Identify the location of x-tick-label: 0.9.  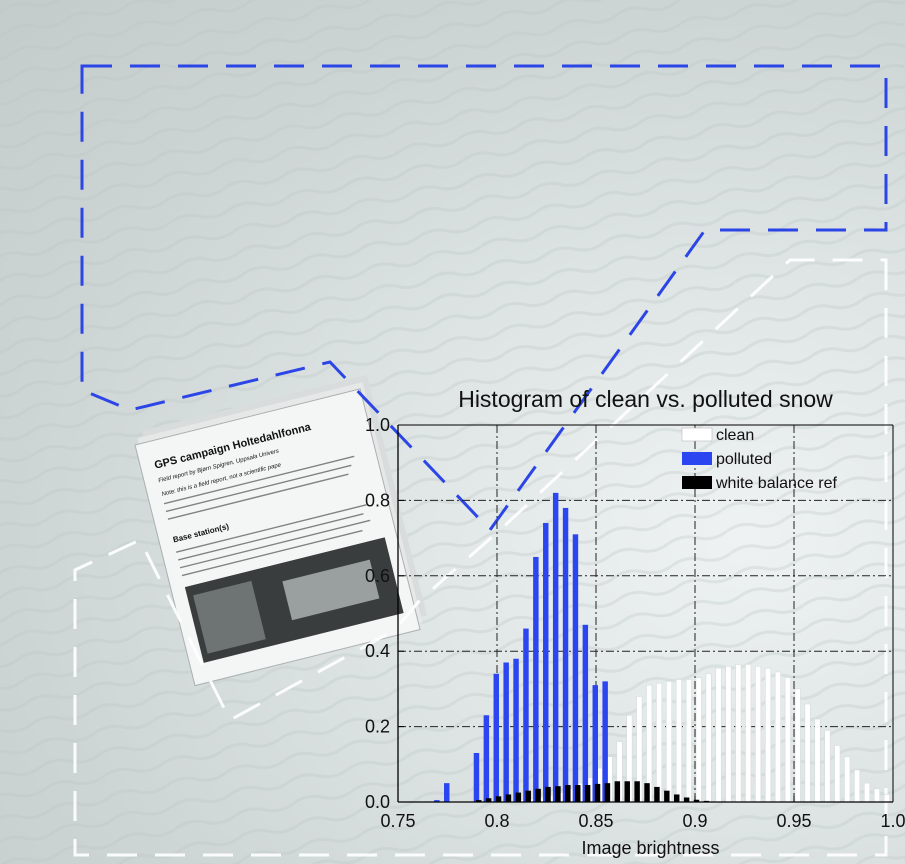
(694, 821).